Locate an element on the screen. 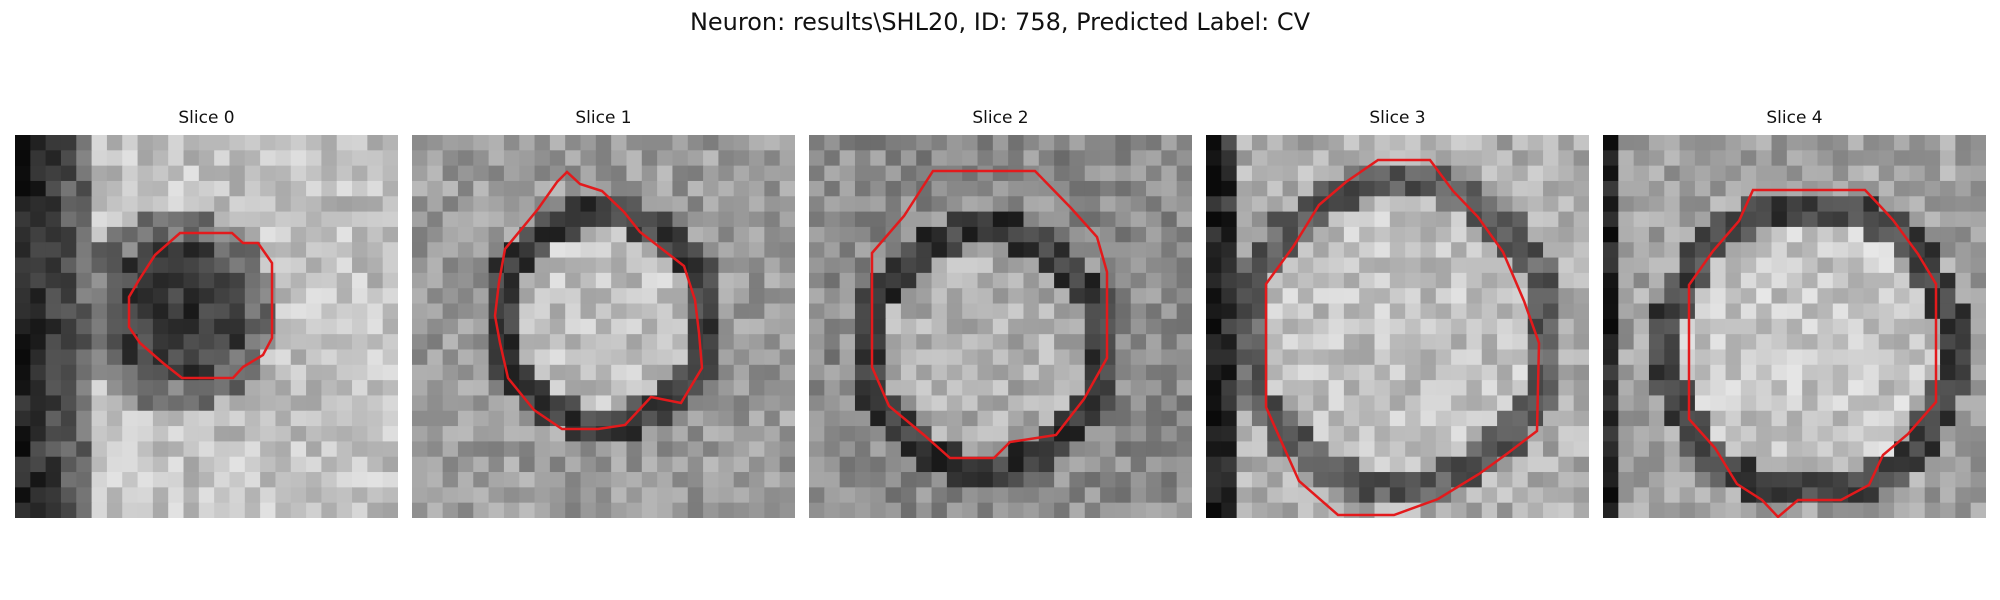 This screenshot has height=600, width=2000. slice-title: Slice 0 is located at coordinates (206, 118).